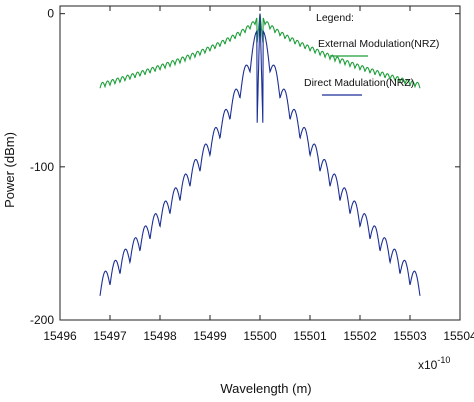 This screenshot has width=474, height=402. What do you see at coordinates (443, 360) in the screenshot?
I see `x-axis-multiplier-exponent: -10` at bounding box center [443, 360].